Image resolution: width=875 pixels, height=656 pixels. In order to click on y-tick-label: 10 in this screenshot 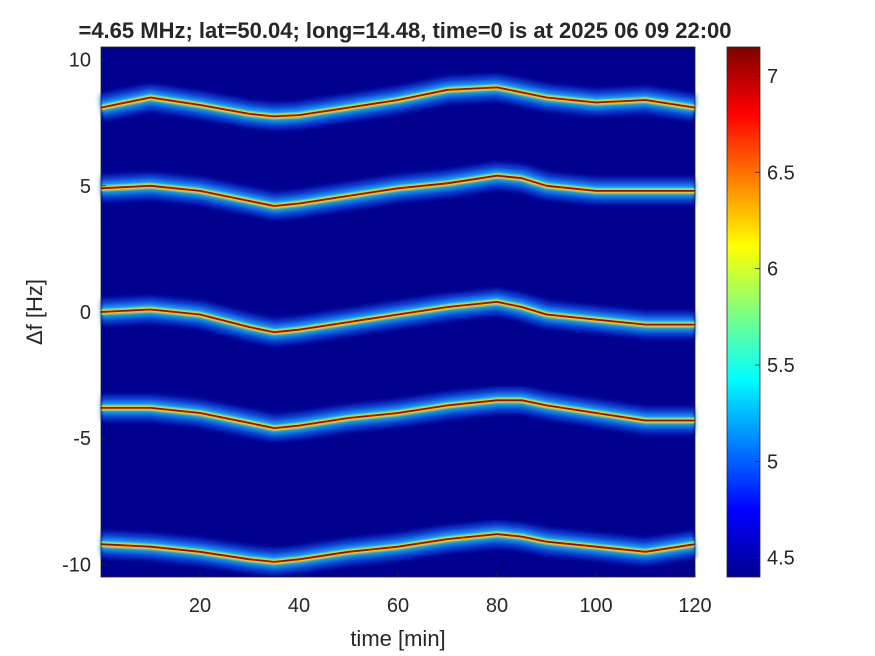, I will do `click(80, 61)`.